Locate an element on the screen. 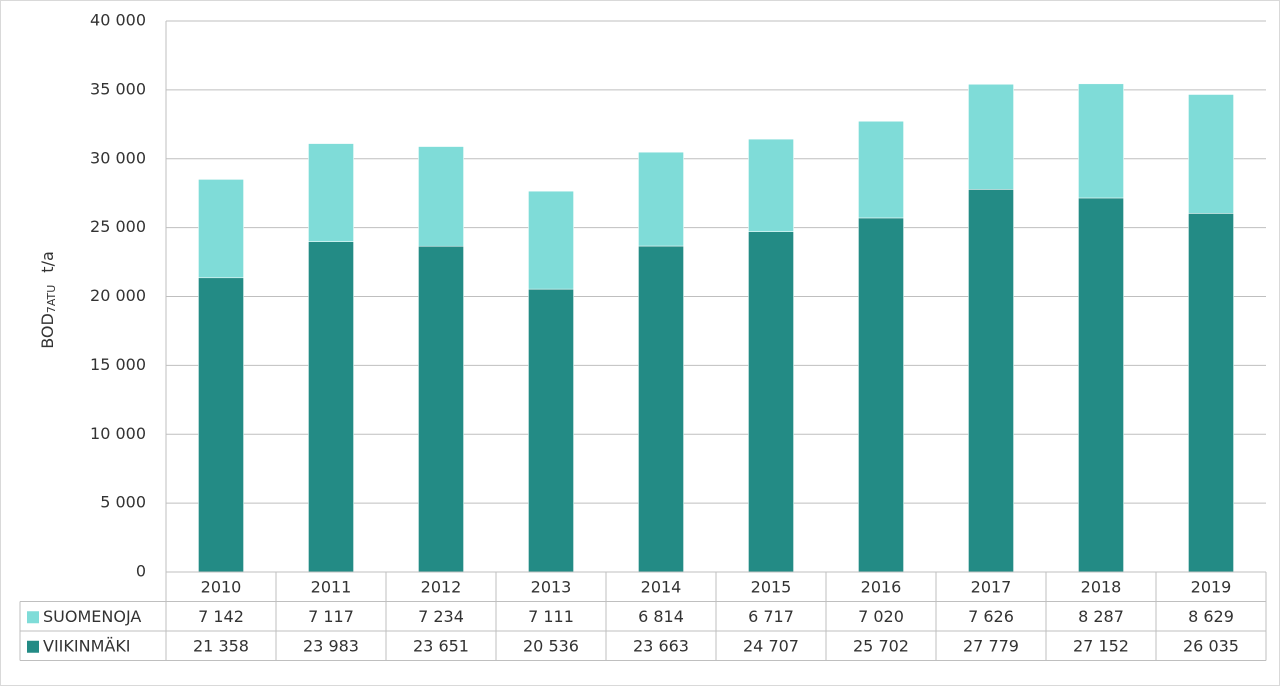 The width and height of the screenshot is (1280, 686). y-tick-label: 35 000 is located at coordinates (118, 88).